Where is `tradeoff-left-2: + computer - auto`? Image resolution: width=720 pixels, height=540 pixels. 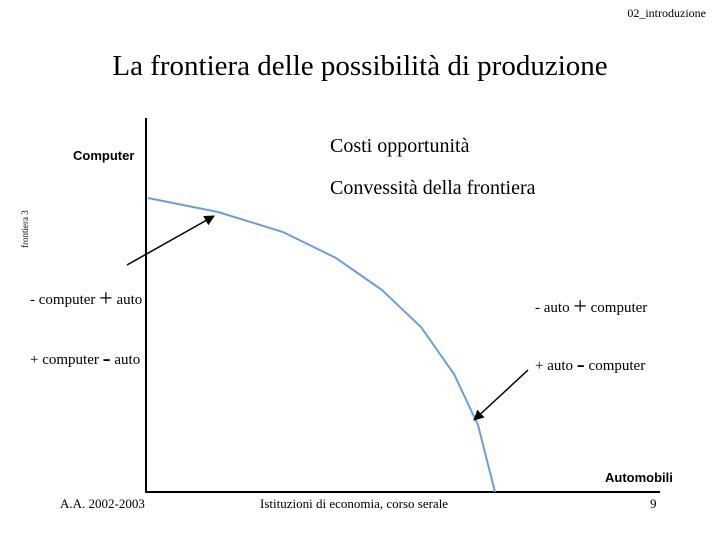
tradeoff-left-2: + computer - auto is located at coordinates (85, 359).